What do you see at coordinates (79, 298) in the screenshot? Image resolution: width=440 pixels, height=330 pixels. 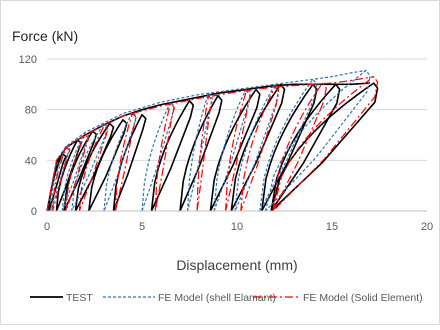 I see `legend-label-0: TEST` at bounding box center [79, 298].